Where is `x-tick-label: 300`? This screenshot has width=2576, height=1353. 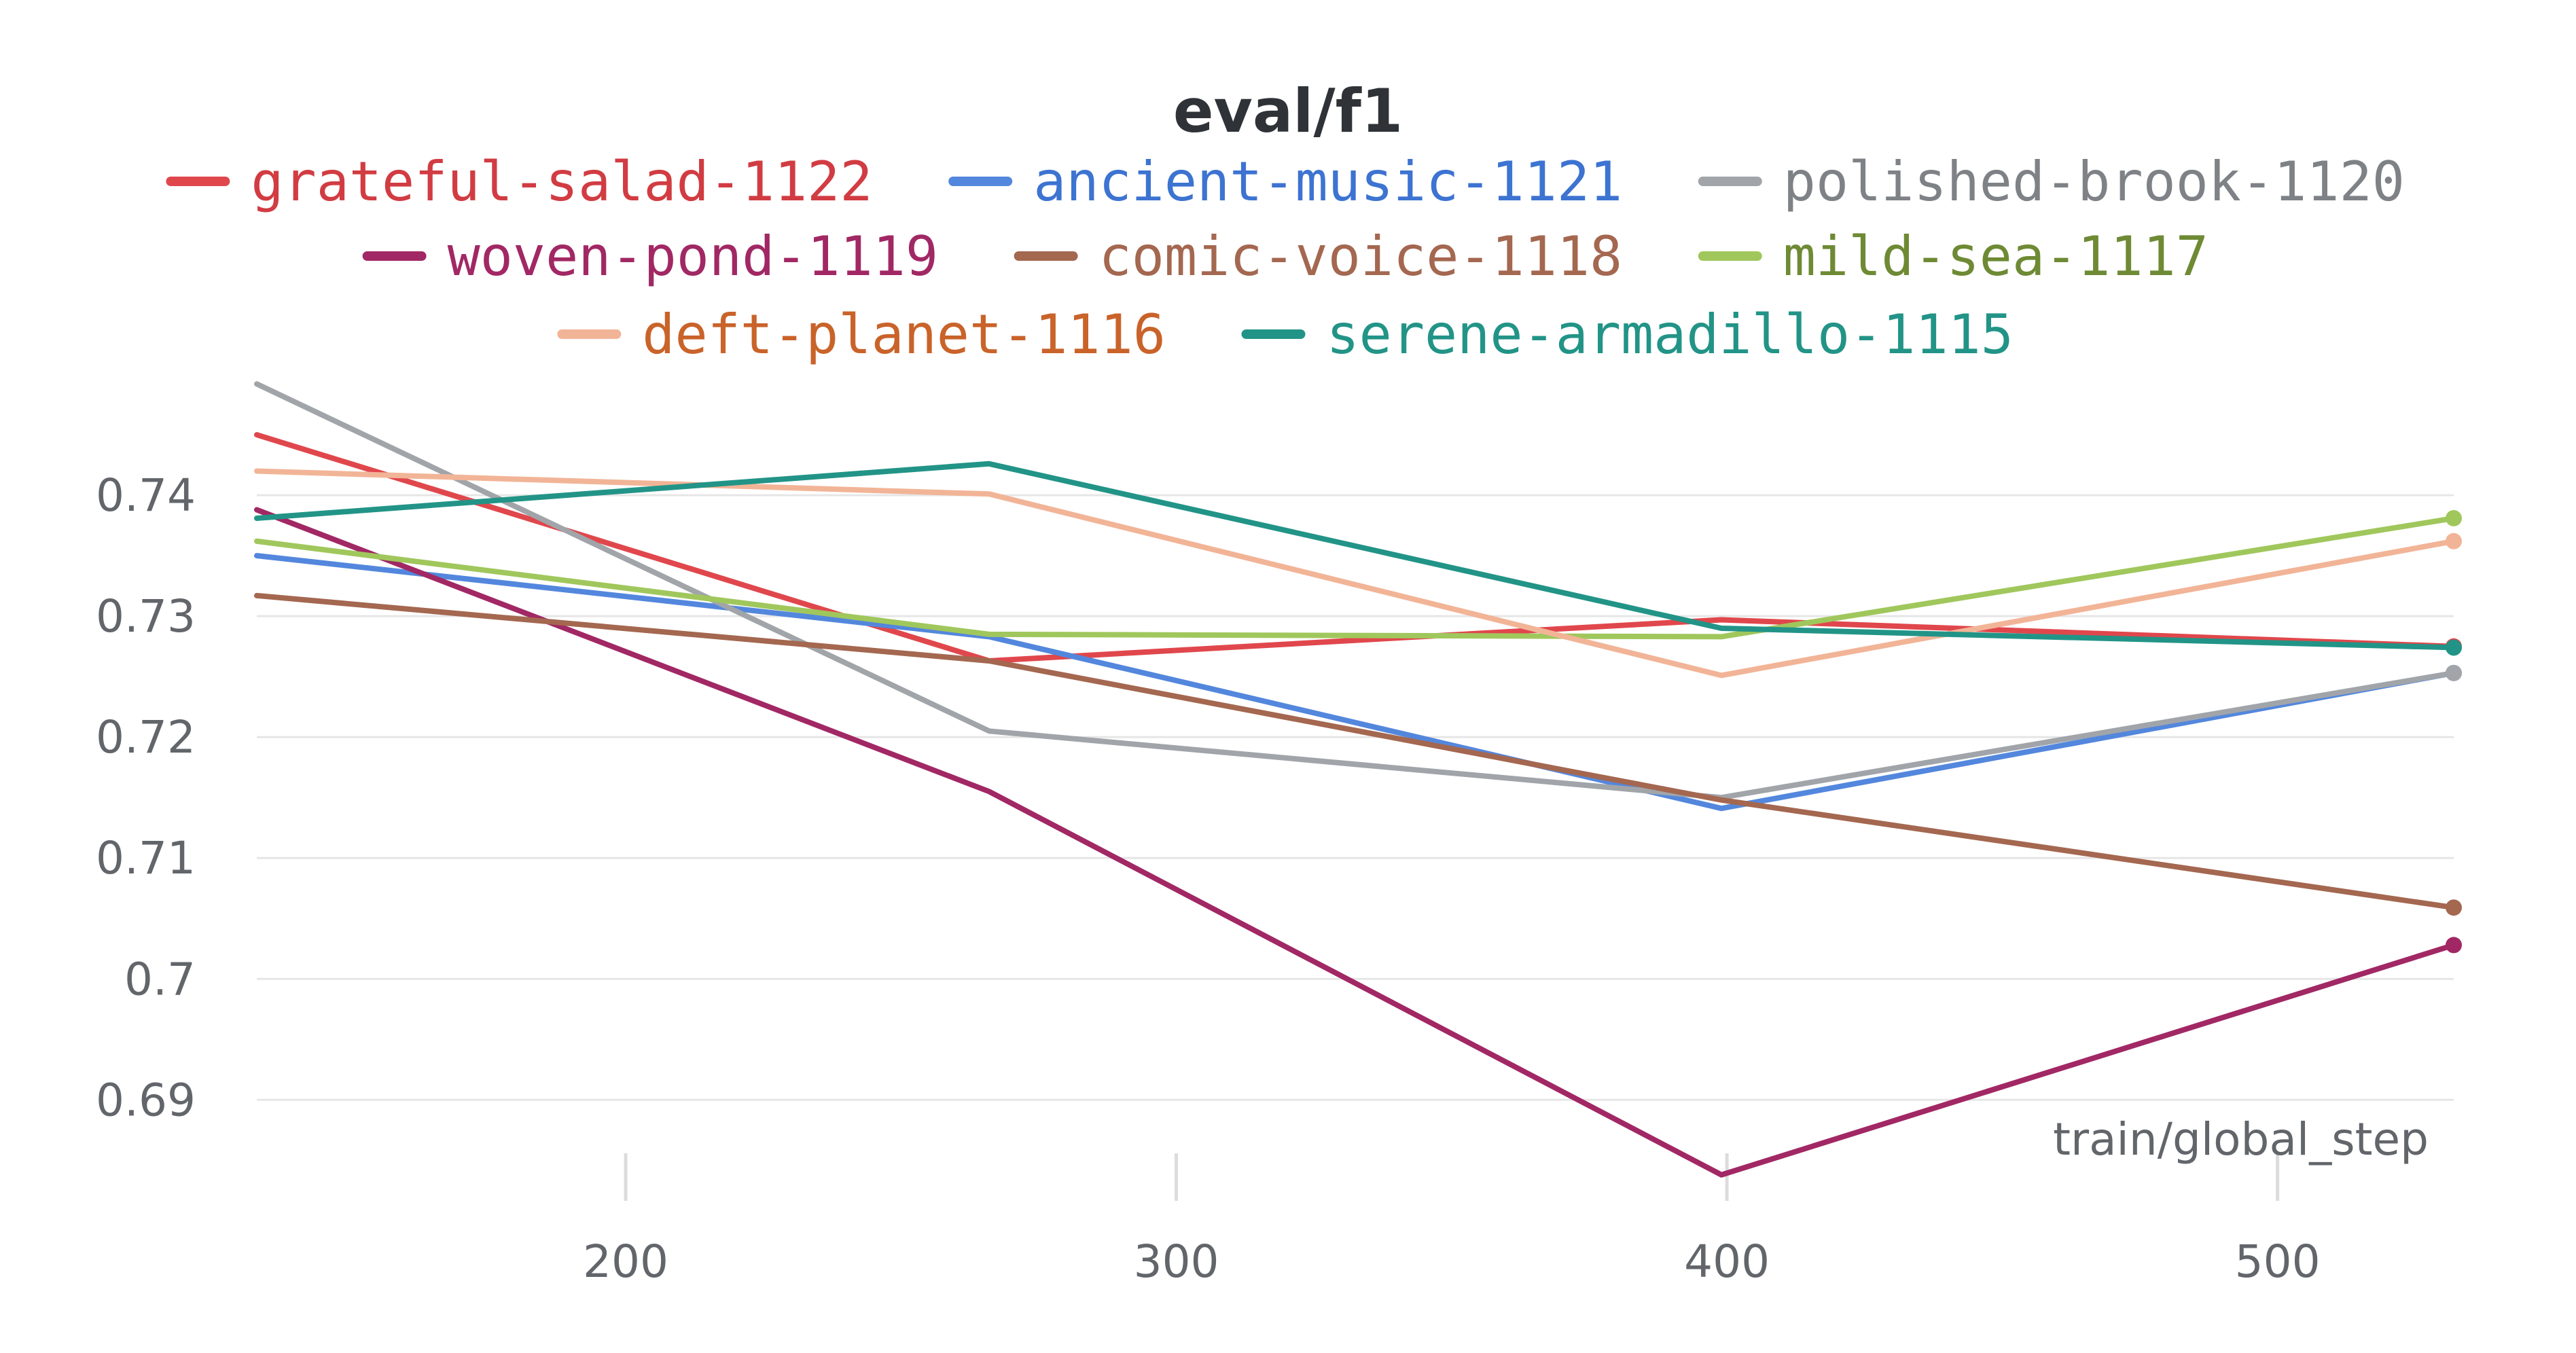
x-tick-label: 300 is located at coordinates (1176, 1261).